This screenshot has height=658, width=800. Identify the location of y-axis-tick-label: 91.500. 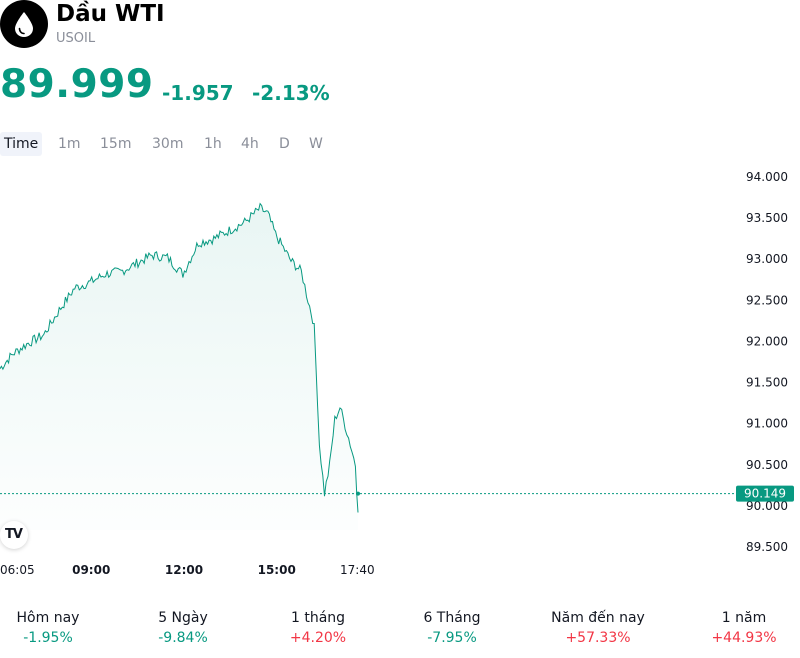
(767, 383).